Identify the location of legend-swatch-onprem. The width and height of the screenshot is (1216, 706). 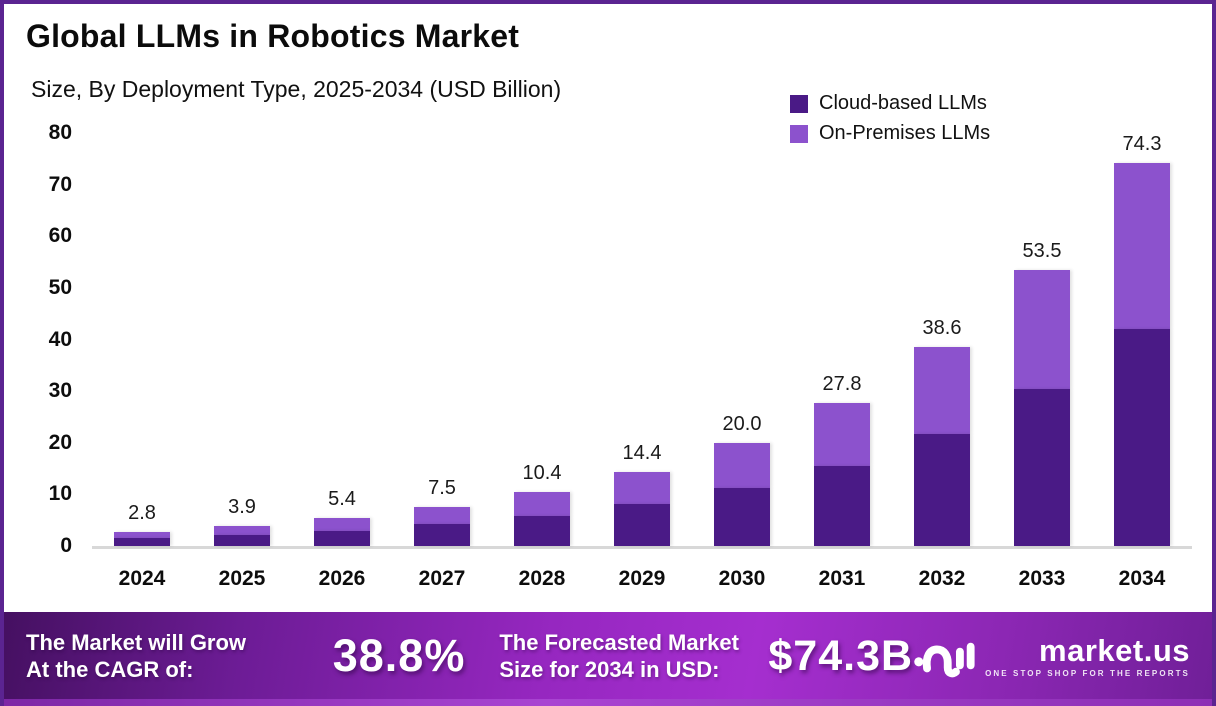
(799, 133).